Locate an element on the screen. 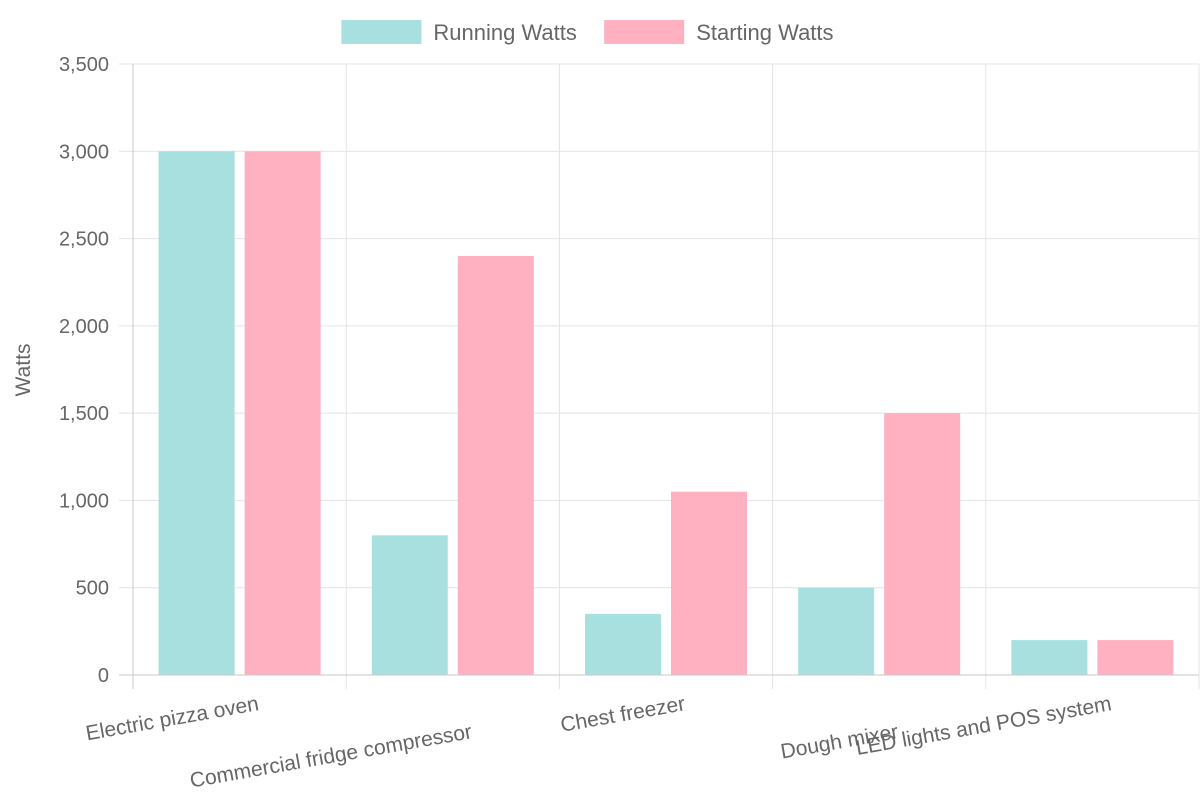  y-axis-title: Watts is located at coordinates (23, 370).